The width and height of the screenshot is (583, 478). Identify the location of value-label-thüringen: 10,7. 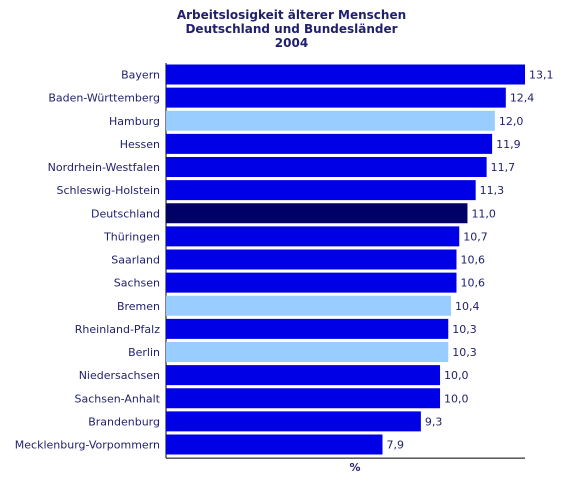
(475, 236).